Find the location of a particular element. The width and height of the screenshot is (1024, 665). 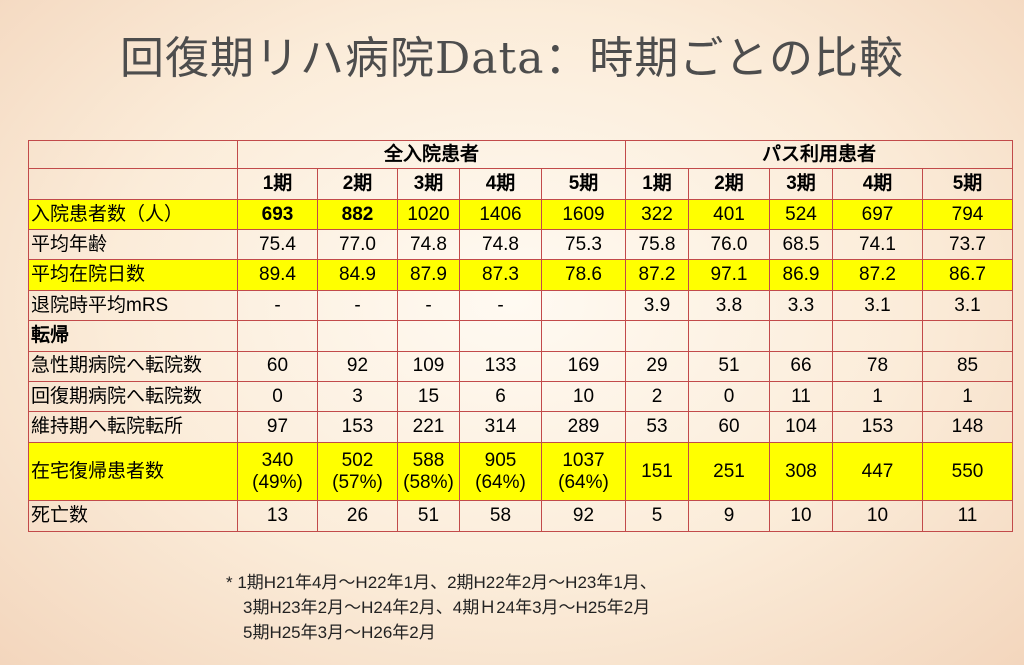

row-label-death: 死亡数 is located at coordinates (133, 516).